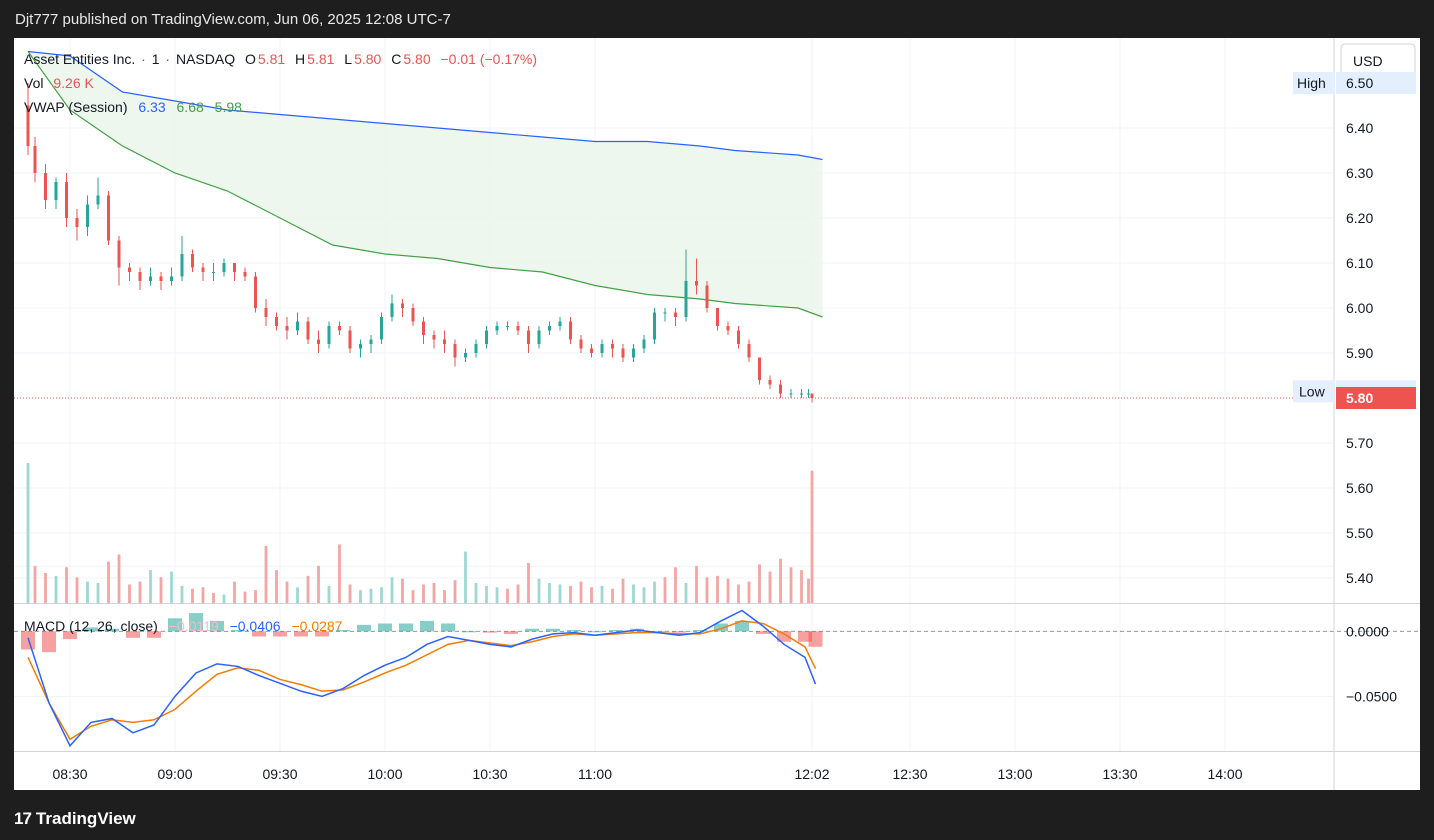 Image resolution: width=1434 pixels, height=840 pixels. What do you see at coordinates (134, 107) in the screenshot?
I see `vwap-legend: VWAP (Session) 6.33 6.68 5.98` at bounding box center [134, 107].